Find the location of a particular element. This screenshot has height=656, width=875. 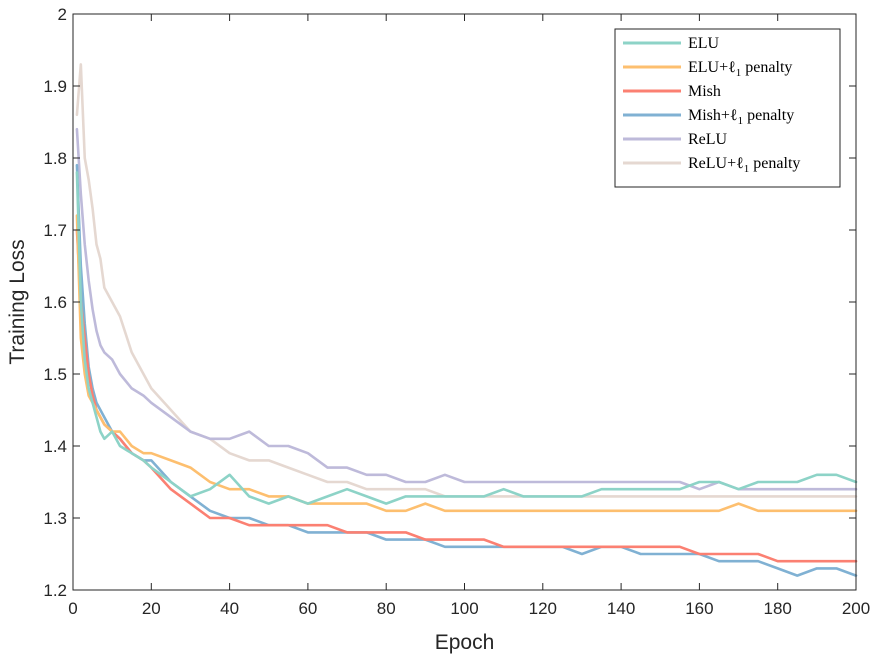

x-axis-label: Epoch is located at coordinates (465, 642).